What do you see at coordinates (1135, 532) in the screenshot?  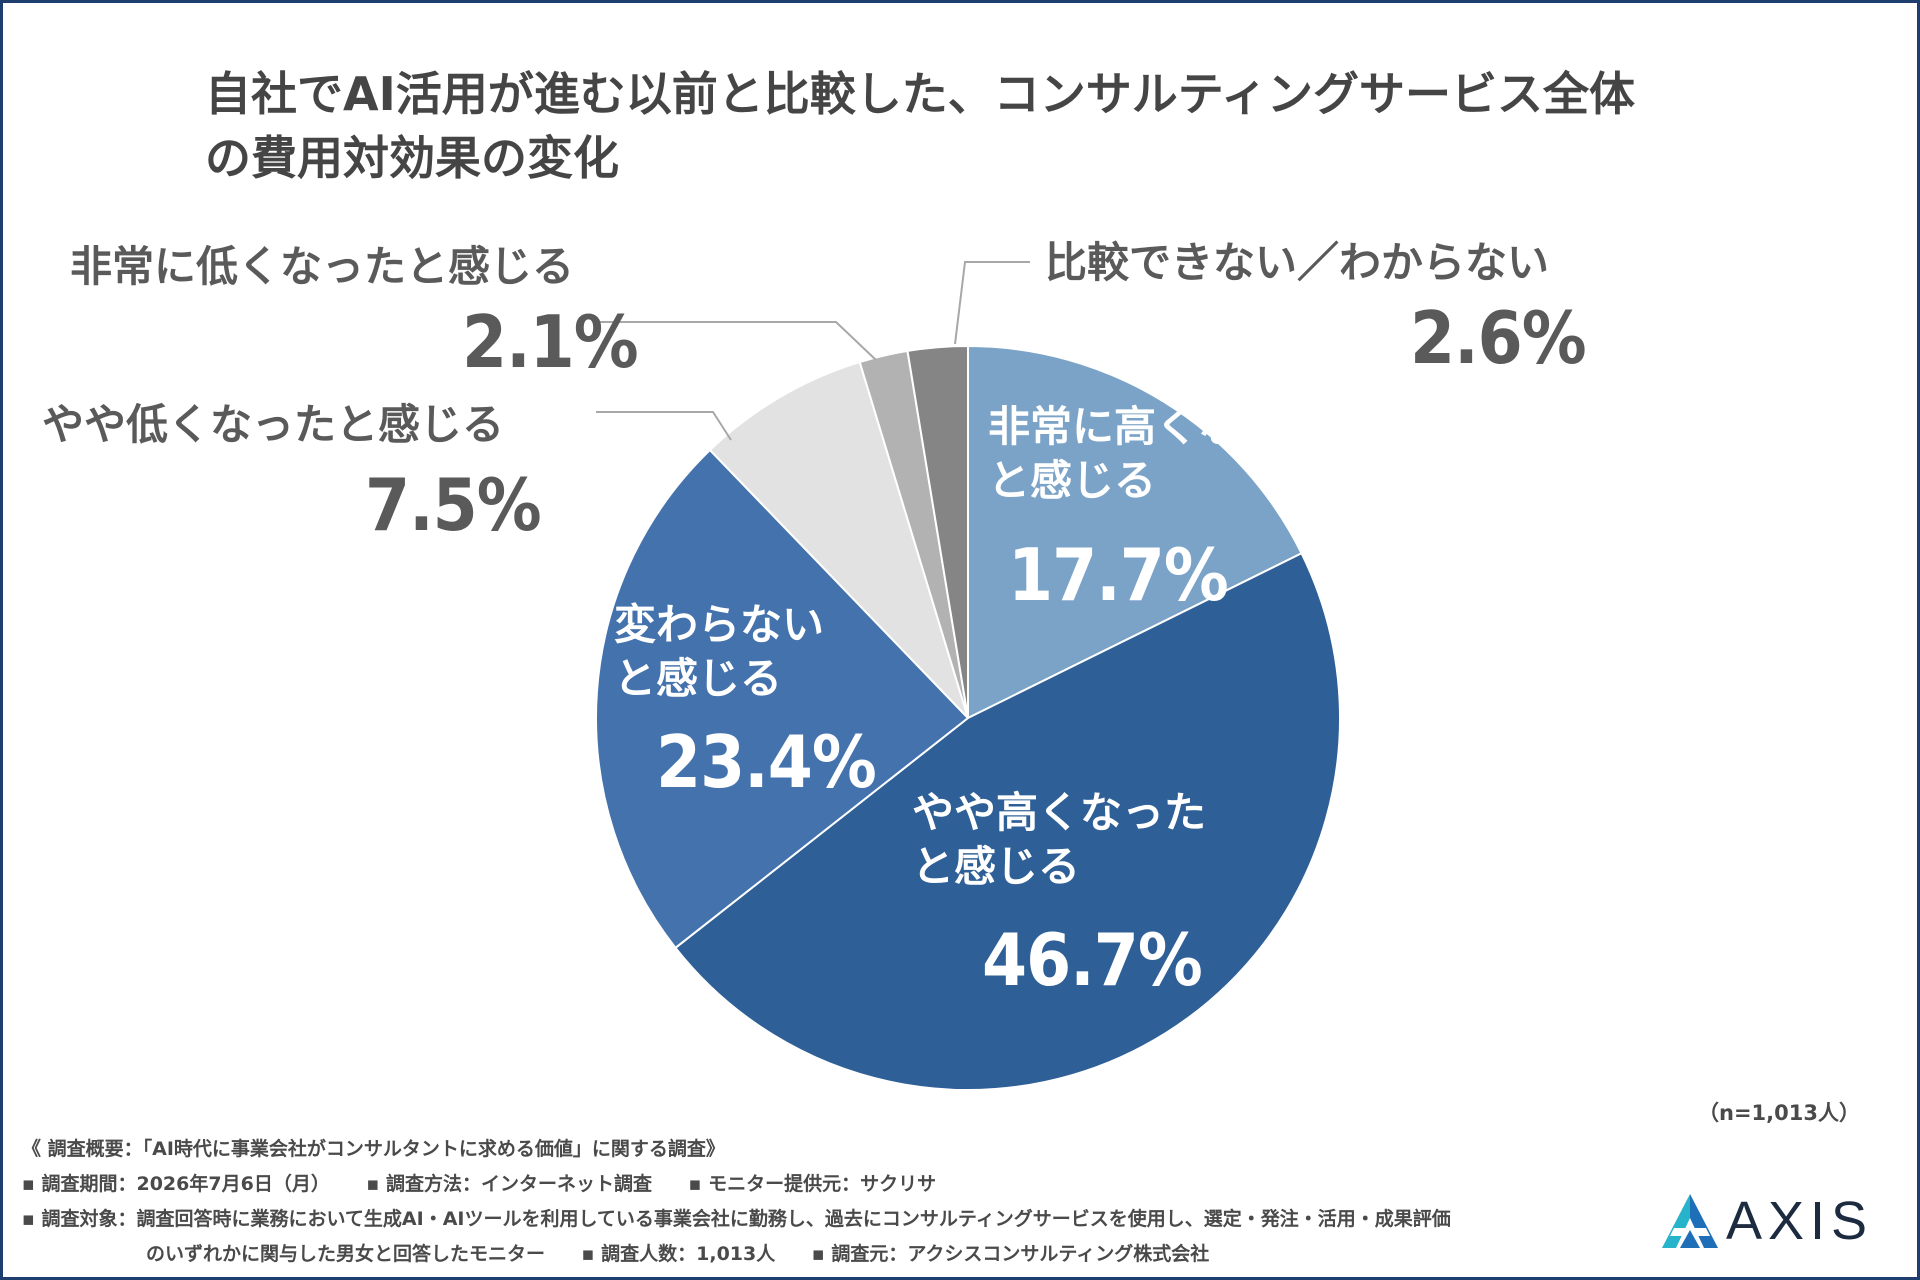 I see `slice-very-high` at bounding box center [1135, 532].